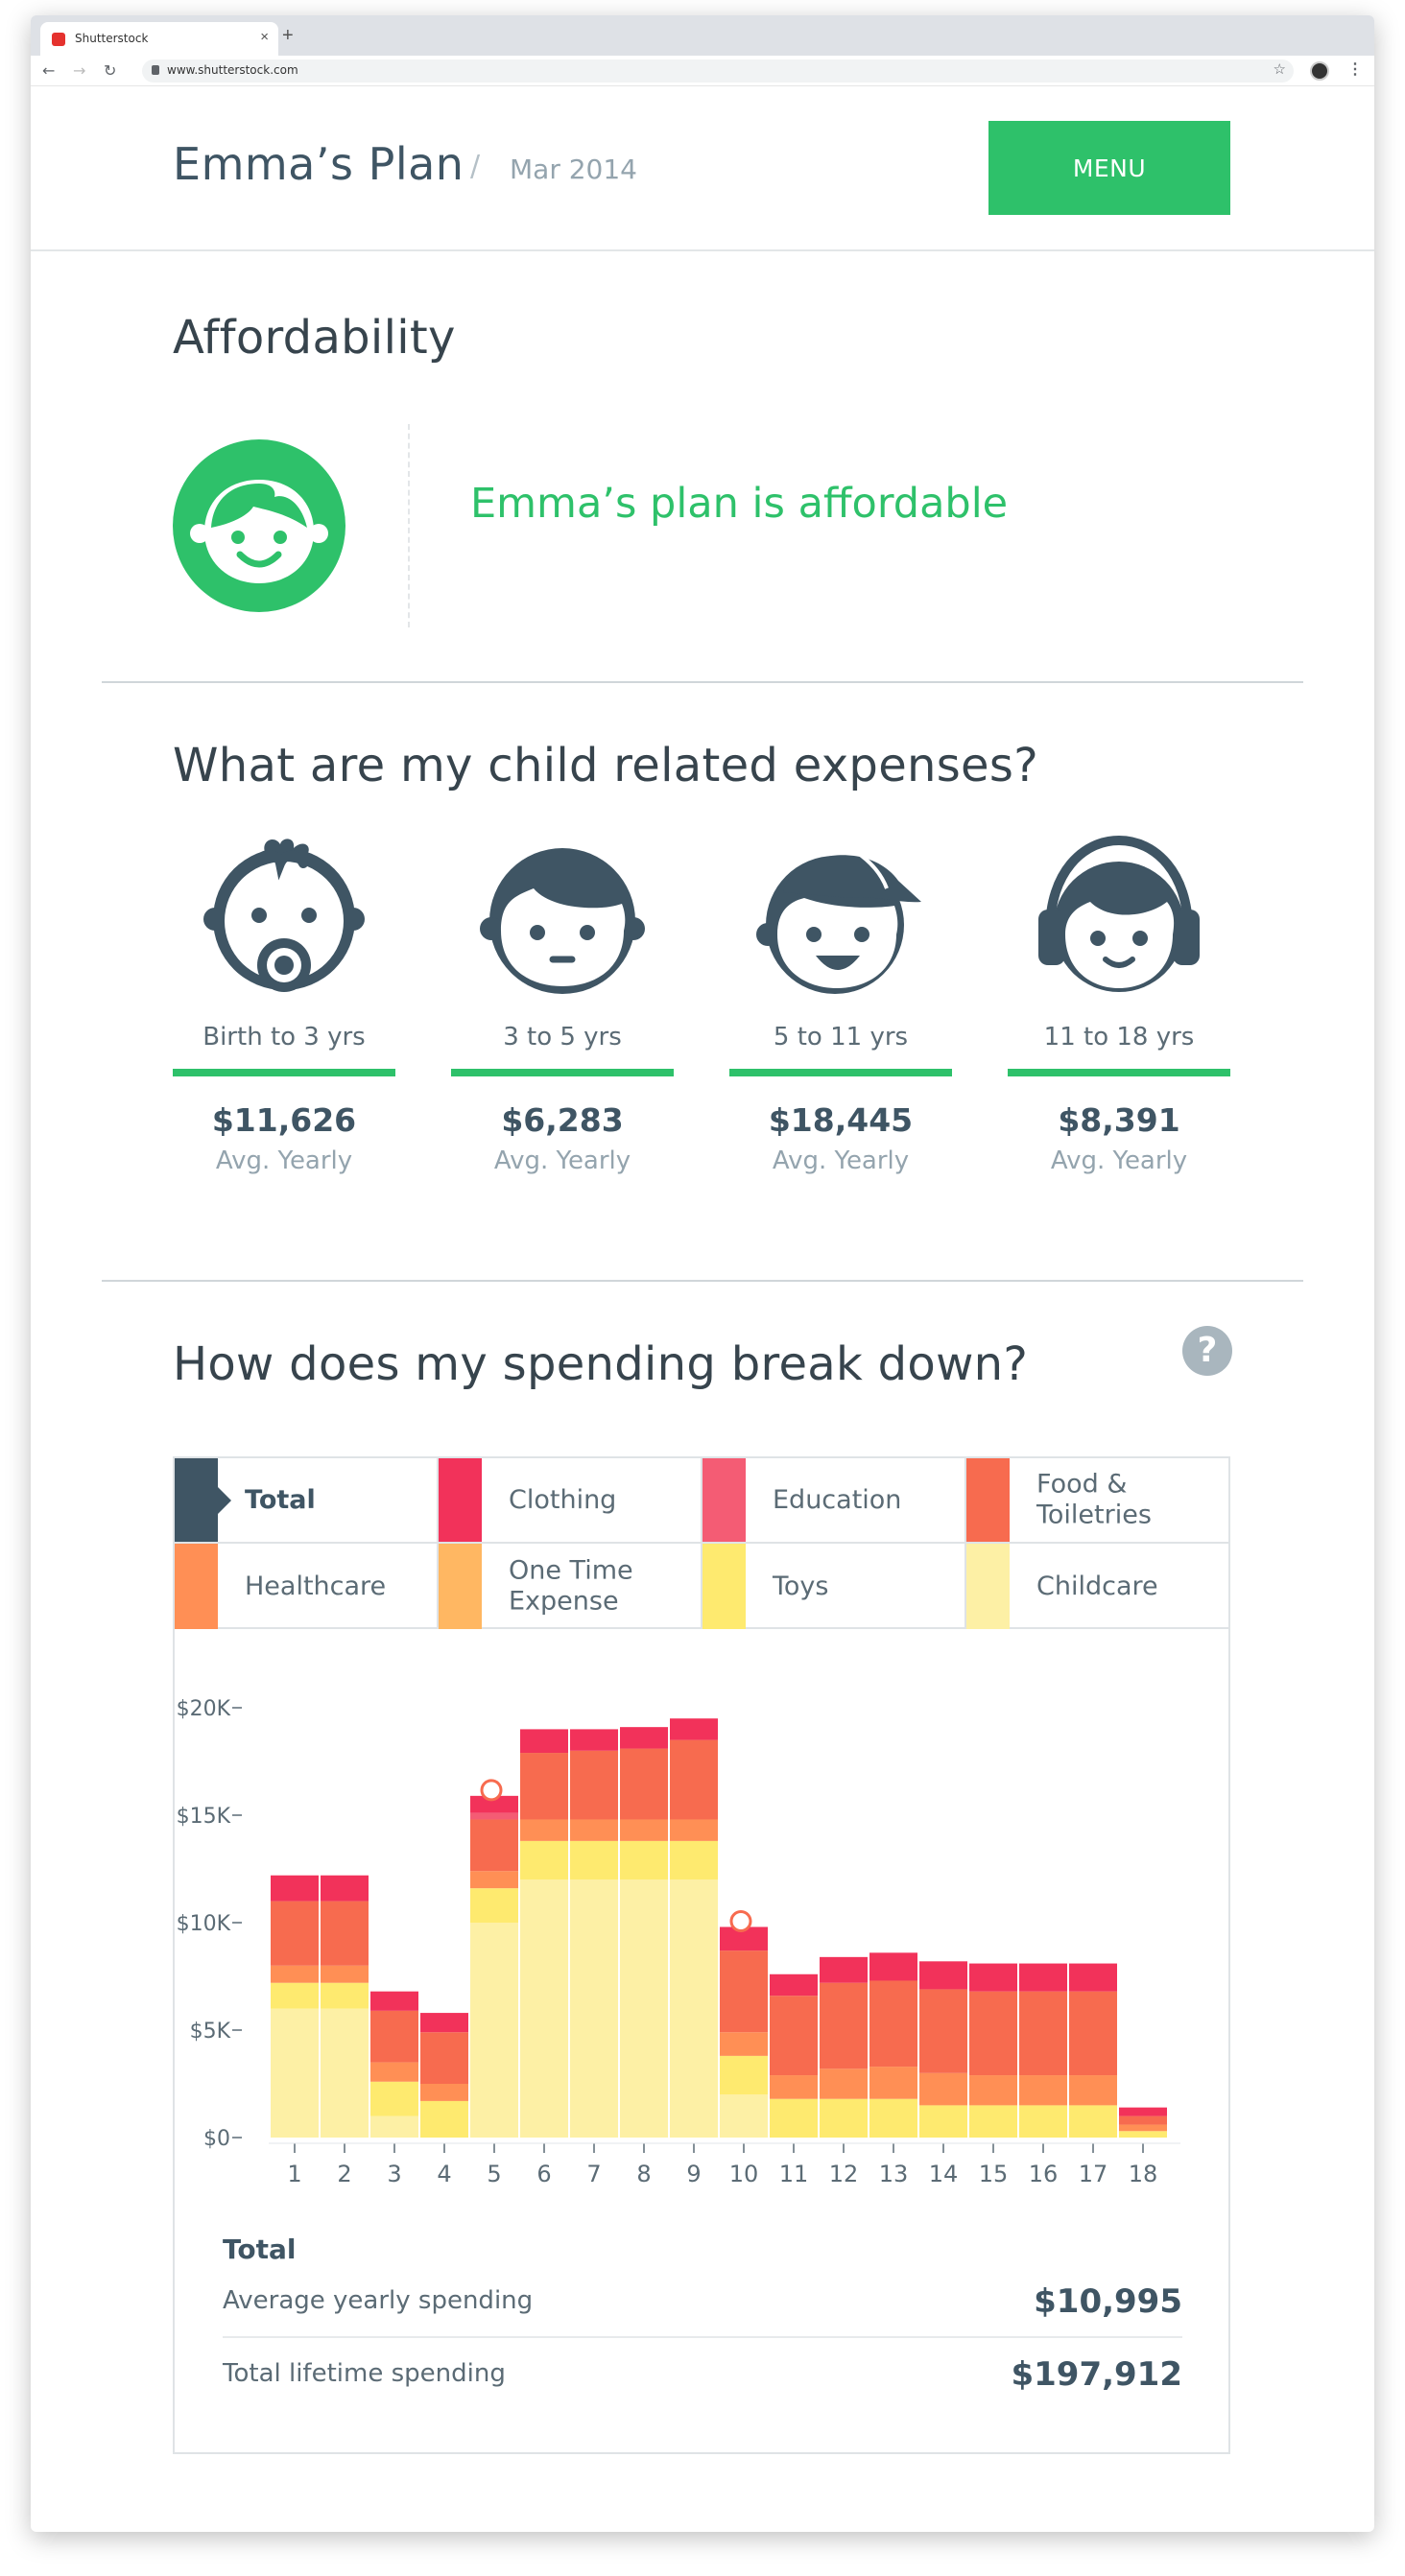 The width and height of the screenshot is (1405, 2576). I want to click on age-amount: $11,626, so click(284, 1120).